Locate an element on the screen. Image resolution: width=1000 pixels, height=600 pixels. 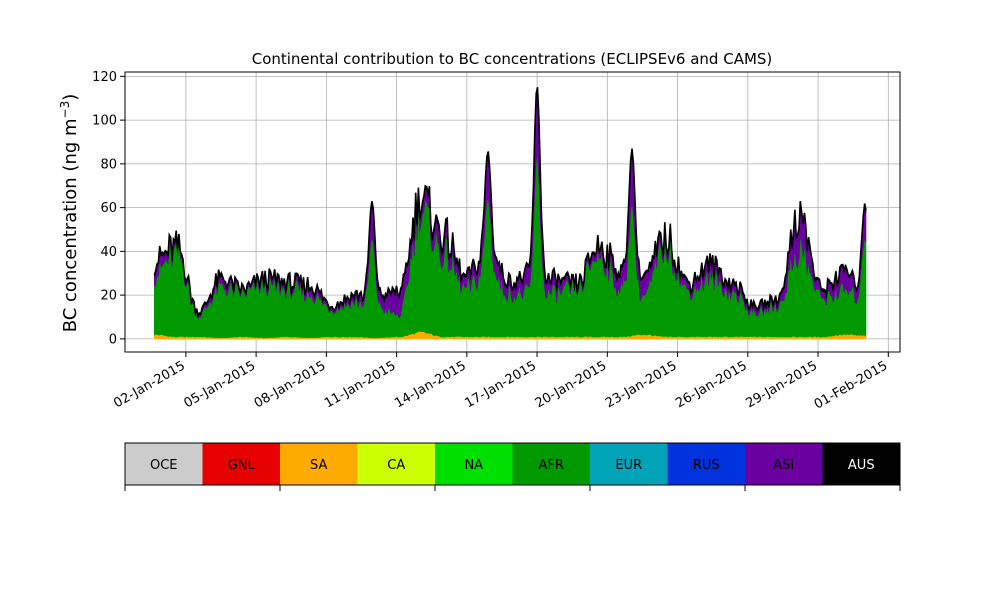
x-tick-label: 20-Jan-2015 is located at coordinates (571, 384).